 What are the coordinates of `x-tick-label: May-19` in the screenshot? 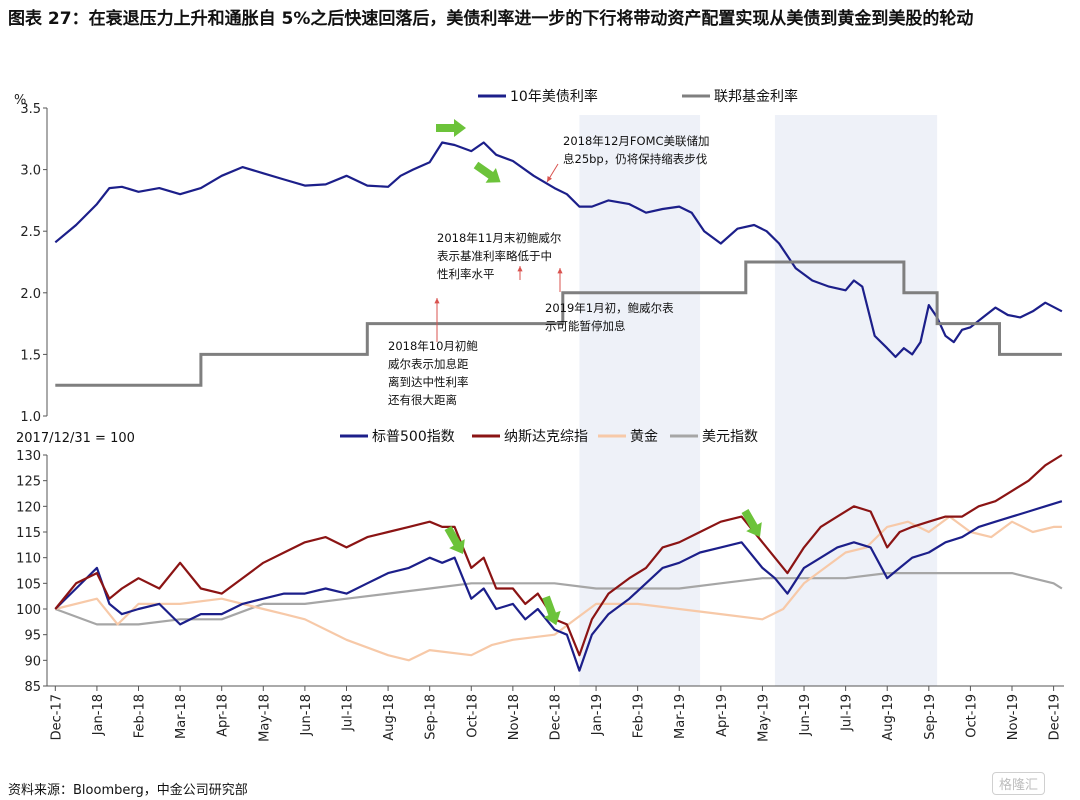 It's located at (763, 718).